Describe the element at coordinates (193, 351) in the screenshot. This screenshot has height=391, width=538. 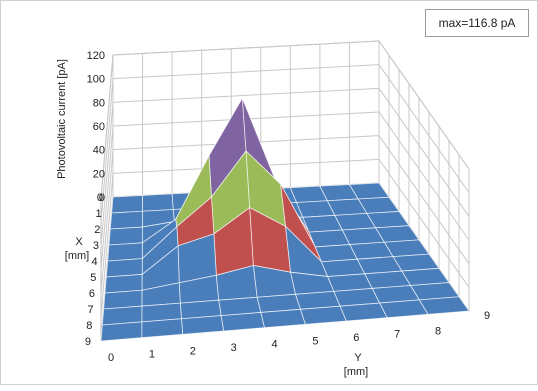
I see `y-tick-label: 2` at that location.